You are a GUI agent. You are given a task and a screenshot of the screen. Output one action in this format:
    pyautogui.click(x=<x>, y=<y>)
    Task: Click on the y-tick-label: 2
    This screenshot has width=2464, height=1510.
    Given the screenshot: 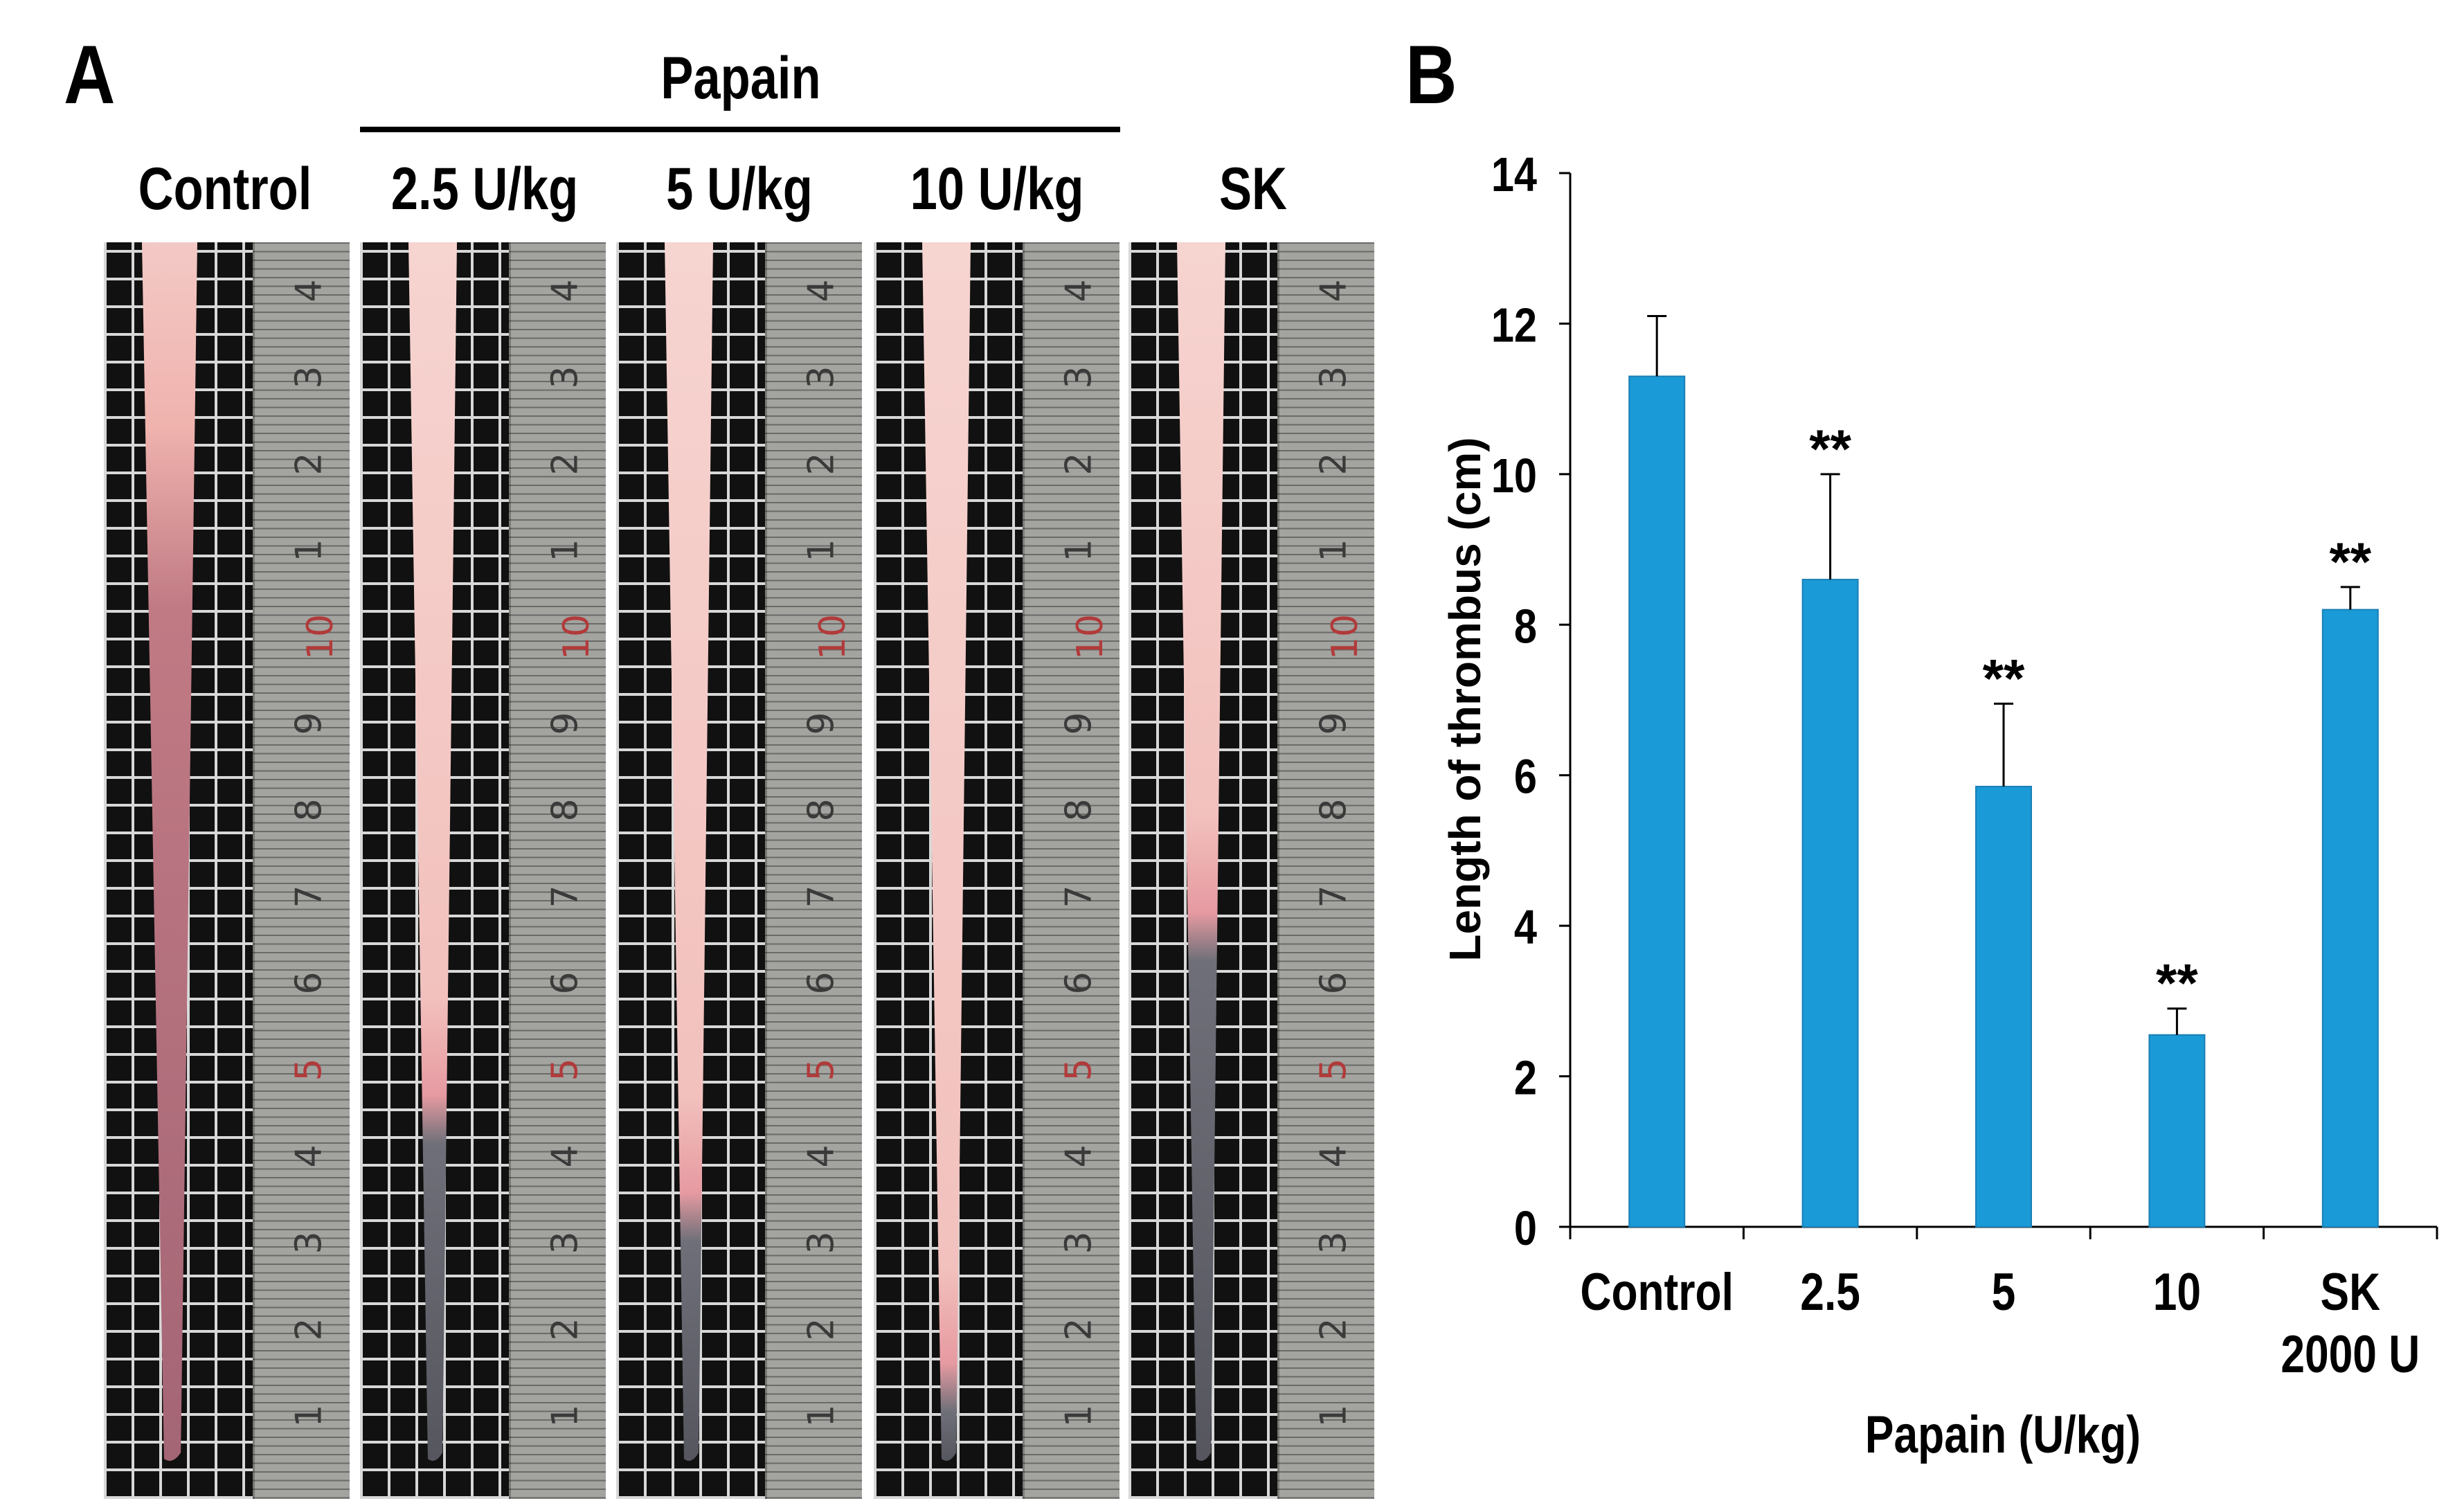 What is the action you would take?
    pyautogui.click(x=1525, y=1077)
    